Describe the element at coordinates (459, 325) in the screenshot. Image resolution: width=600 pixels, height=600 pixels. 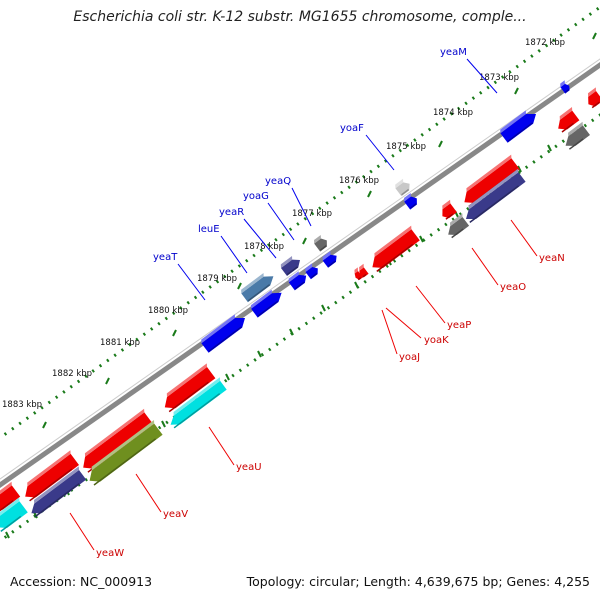
I see `gene-label-yeaP: yeaP` at that location.